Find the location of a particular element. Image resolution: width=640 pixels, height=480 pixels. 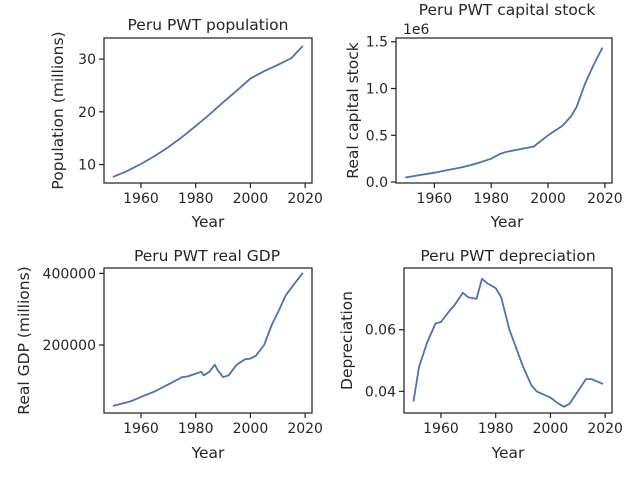

gdp-y-axis-label: Real GDP (millions) is located at coordinates (24, 340).